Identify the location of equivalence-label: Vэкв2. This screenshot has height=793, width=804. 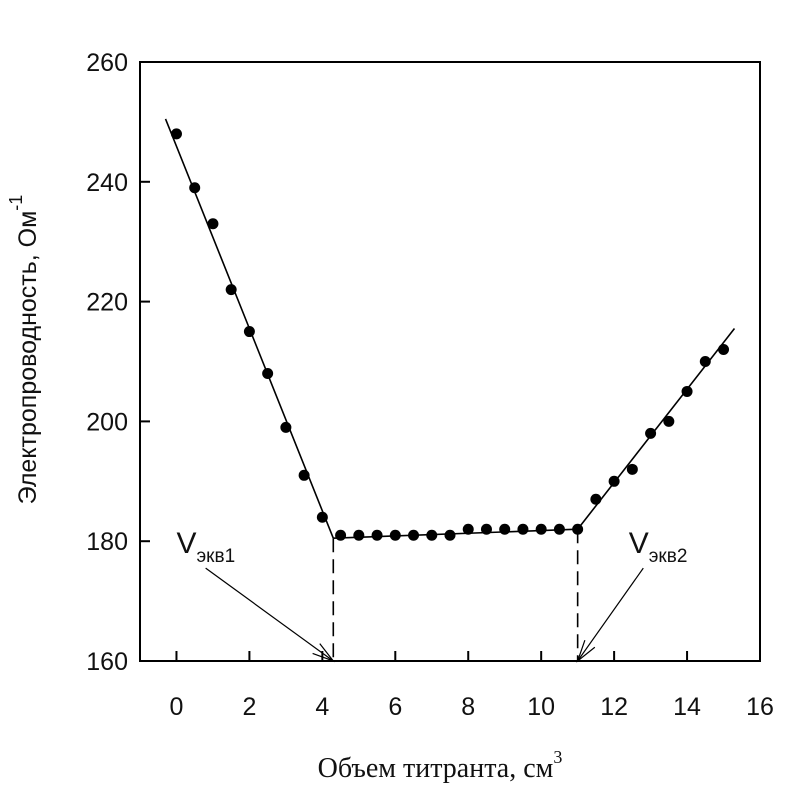
(658, 547).